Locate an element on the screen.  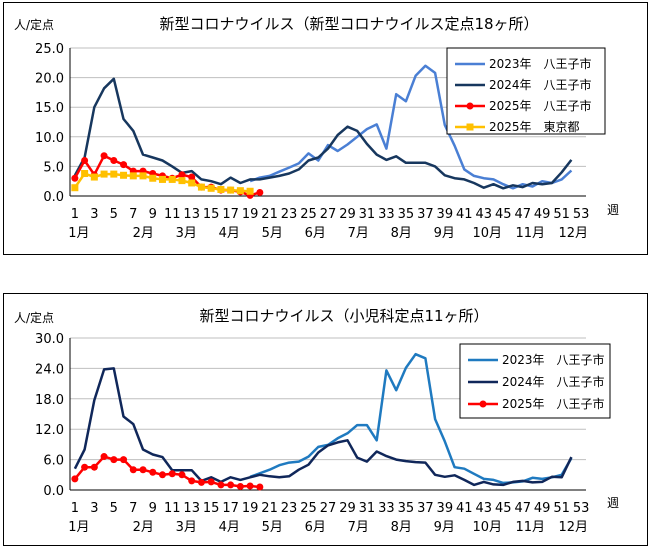
x-tick-label: 21 is located at coordinates (269, 508).